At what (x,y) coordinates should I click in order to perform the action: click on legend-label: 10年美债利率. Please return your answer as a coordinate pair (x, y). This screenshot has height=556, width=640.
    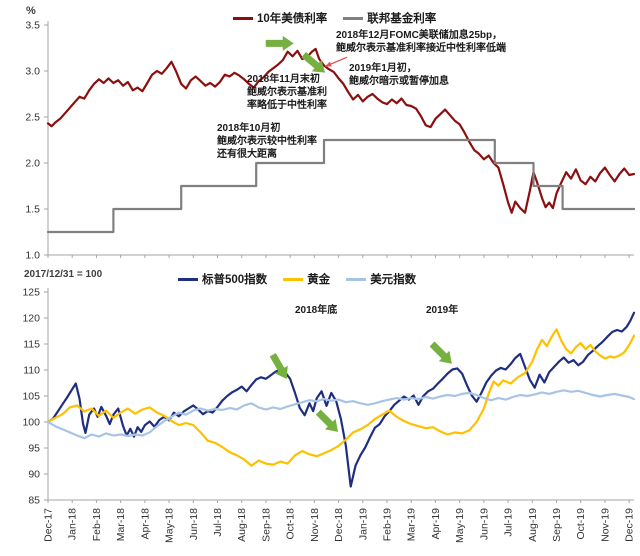
    Looking at the image, I should click on (292, 19).